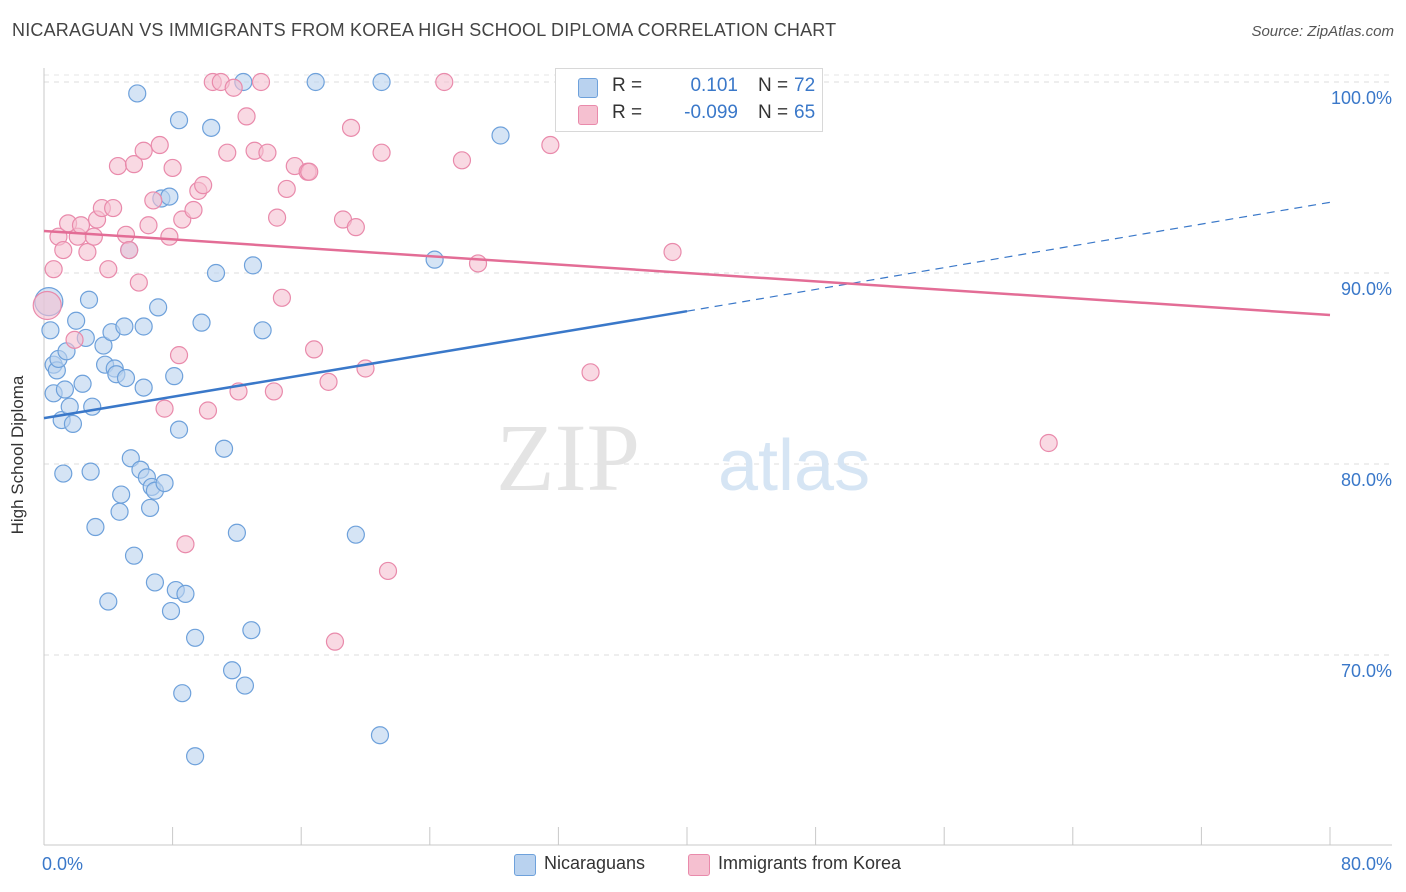  What do you see at coordinates (805, 85) in the screenshot?
I see `legend-n-value: 72` at bounding box center [805, 85].